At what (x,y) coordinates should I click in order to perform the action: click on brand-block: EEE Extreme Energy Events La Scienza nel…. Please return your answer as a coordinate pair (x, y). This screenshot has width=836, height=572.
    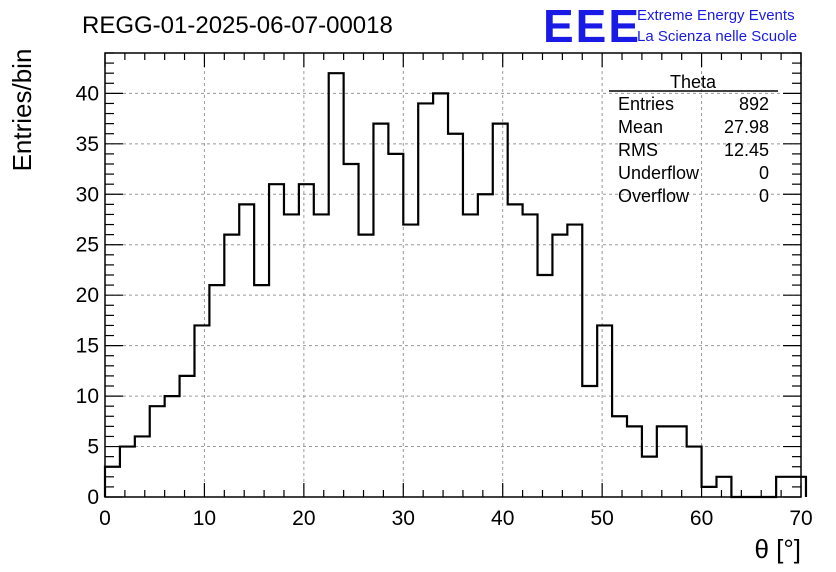
    Looking at the image, I should click on (670, 26).